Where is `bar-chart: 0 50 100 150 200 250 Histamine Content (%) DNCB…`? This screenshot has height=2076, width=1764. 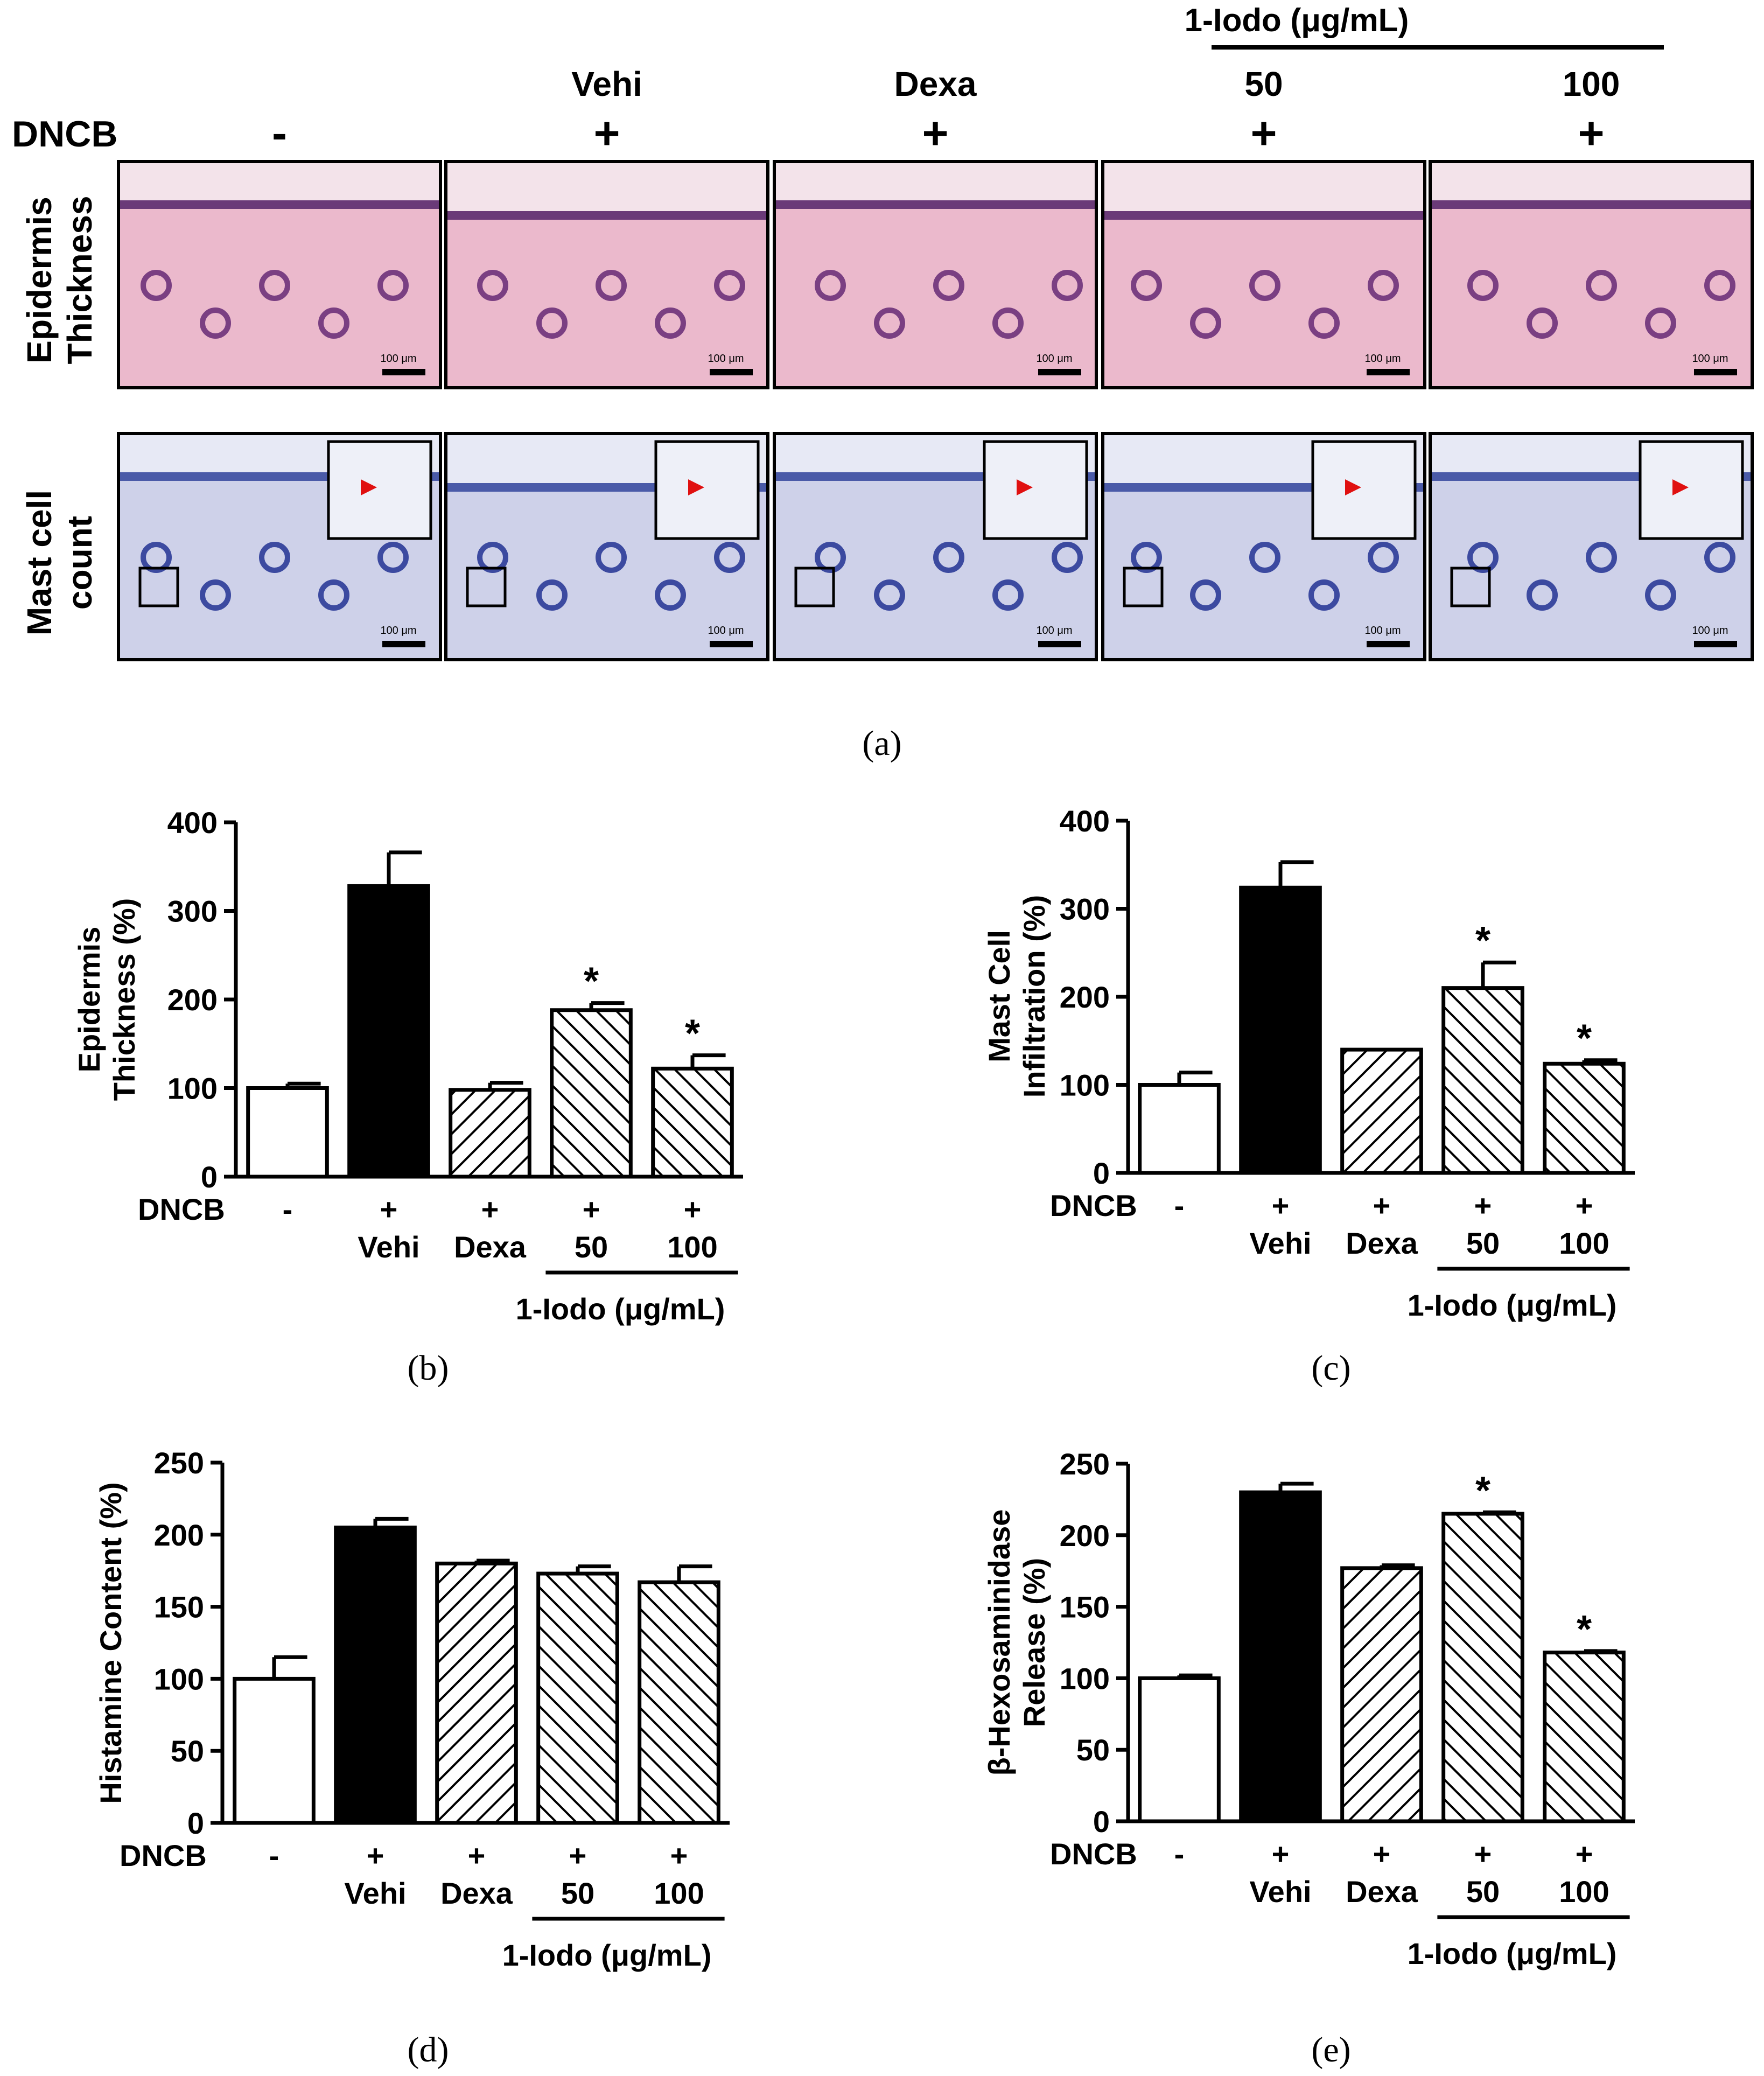
bar-chart: 0 50 100 150 200 250 Histamine Content (%) DNCB… is located at coordinates (412, 1758).